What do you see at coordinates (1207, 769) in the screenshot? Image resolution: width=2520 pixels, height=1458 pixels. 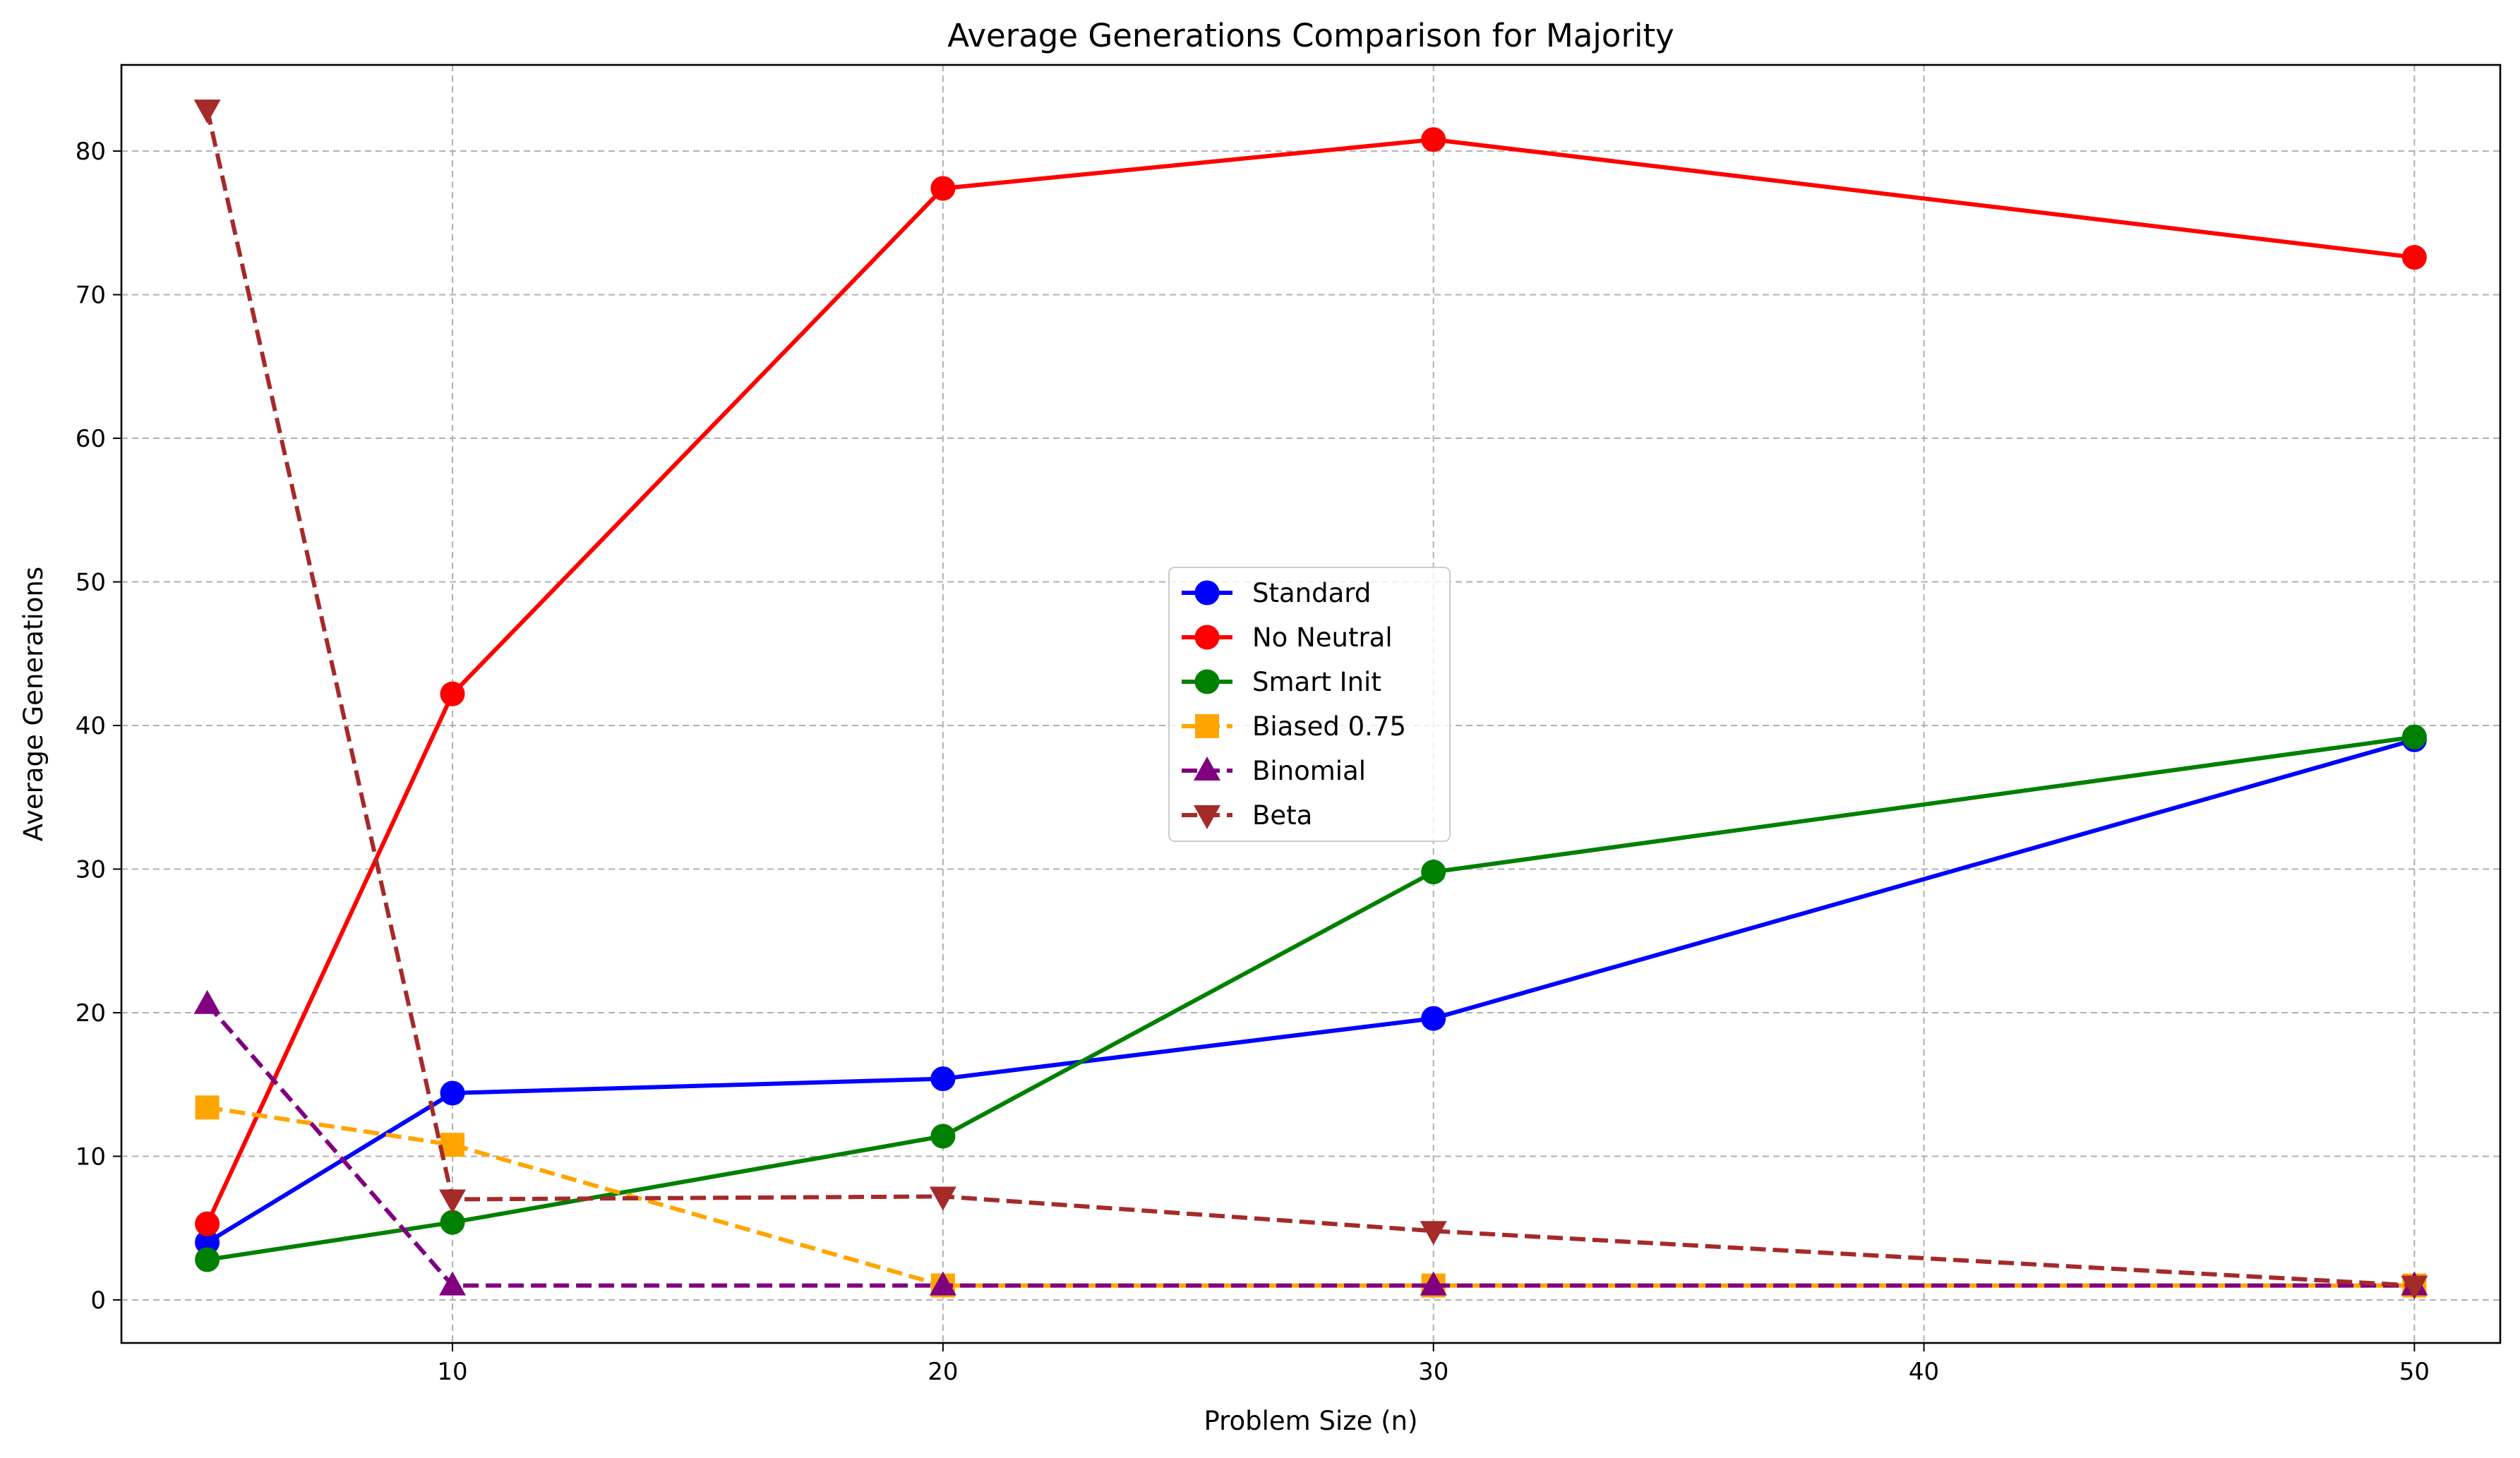 I see `legend-marker-binomial` at bounding box center [1207, 769].